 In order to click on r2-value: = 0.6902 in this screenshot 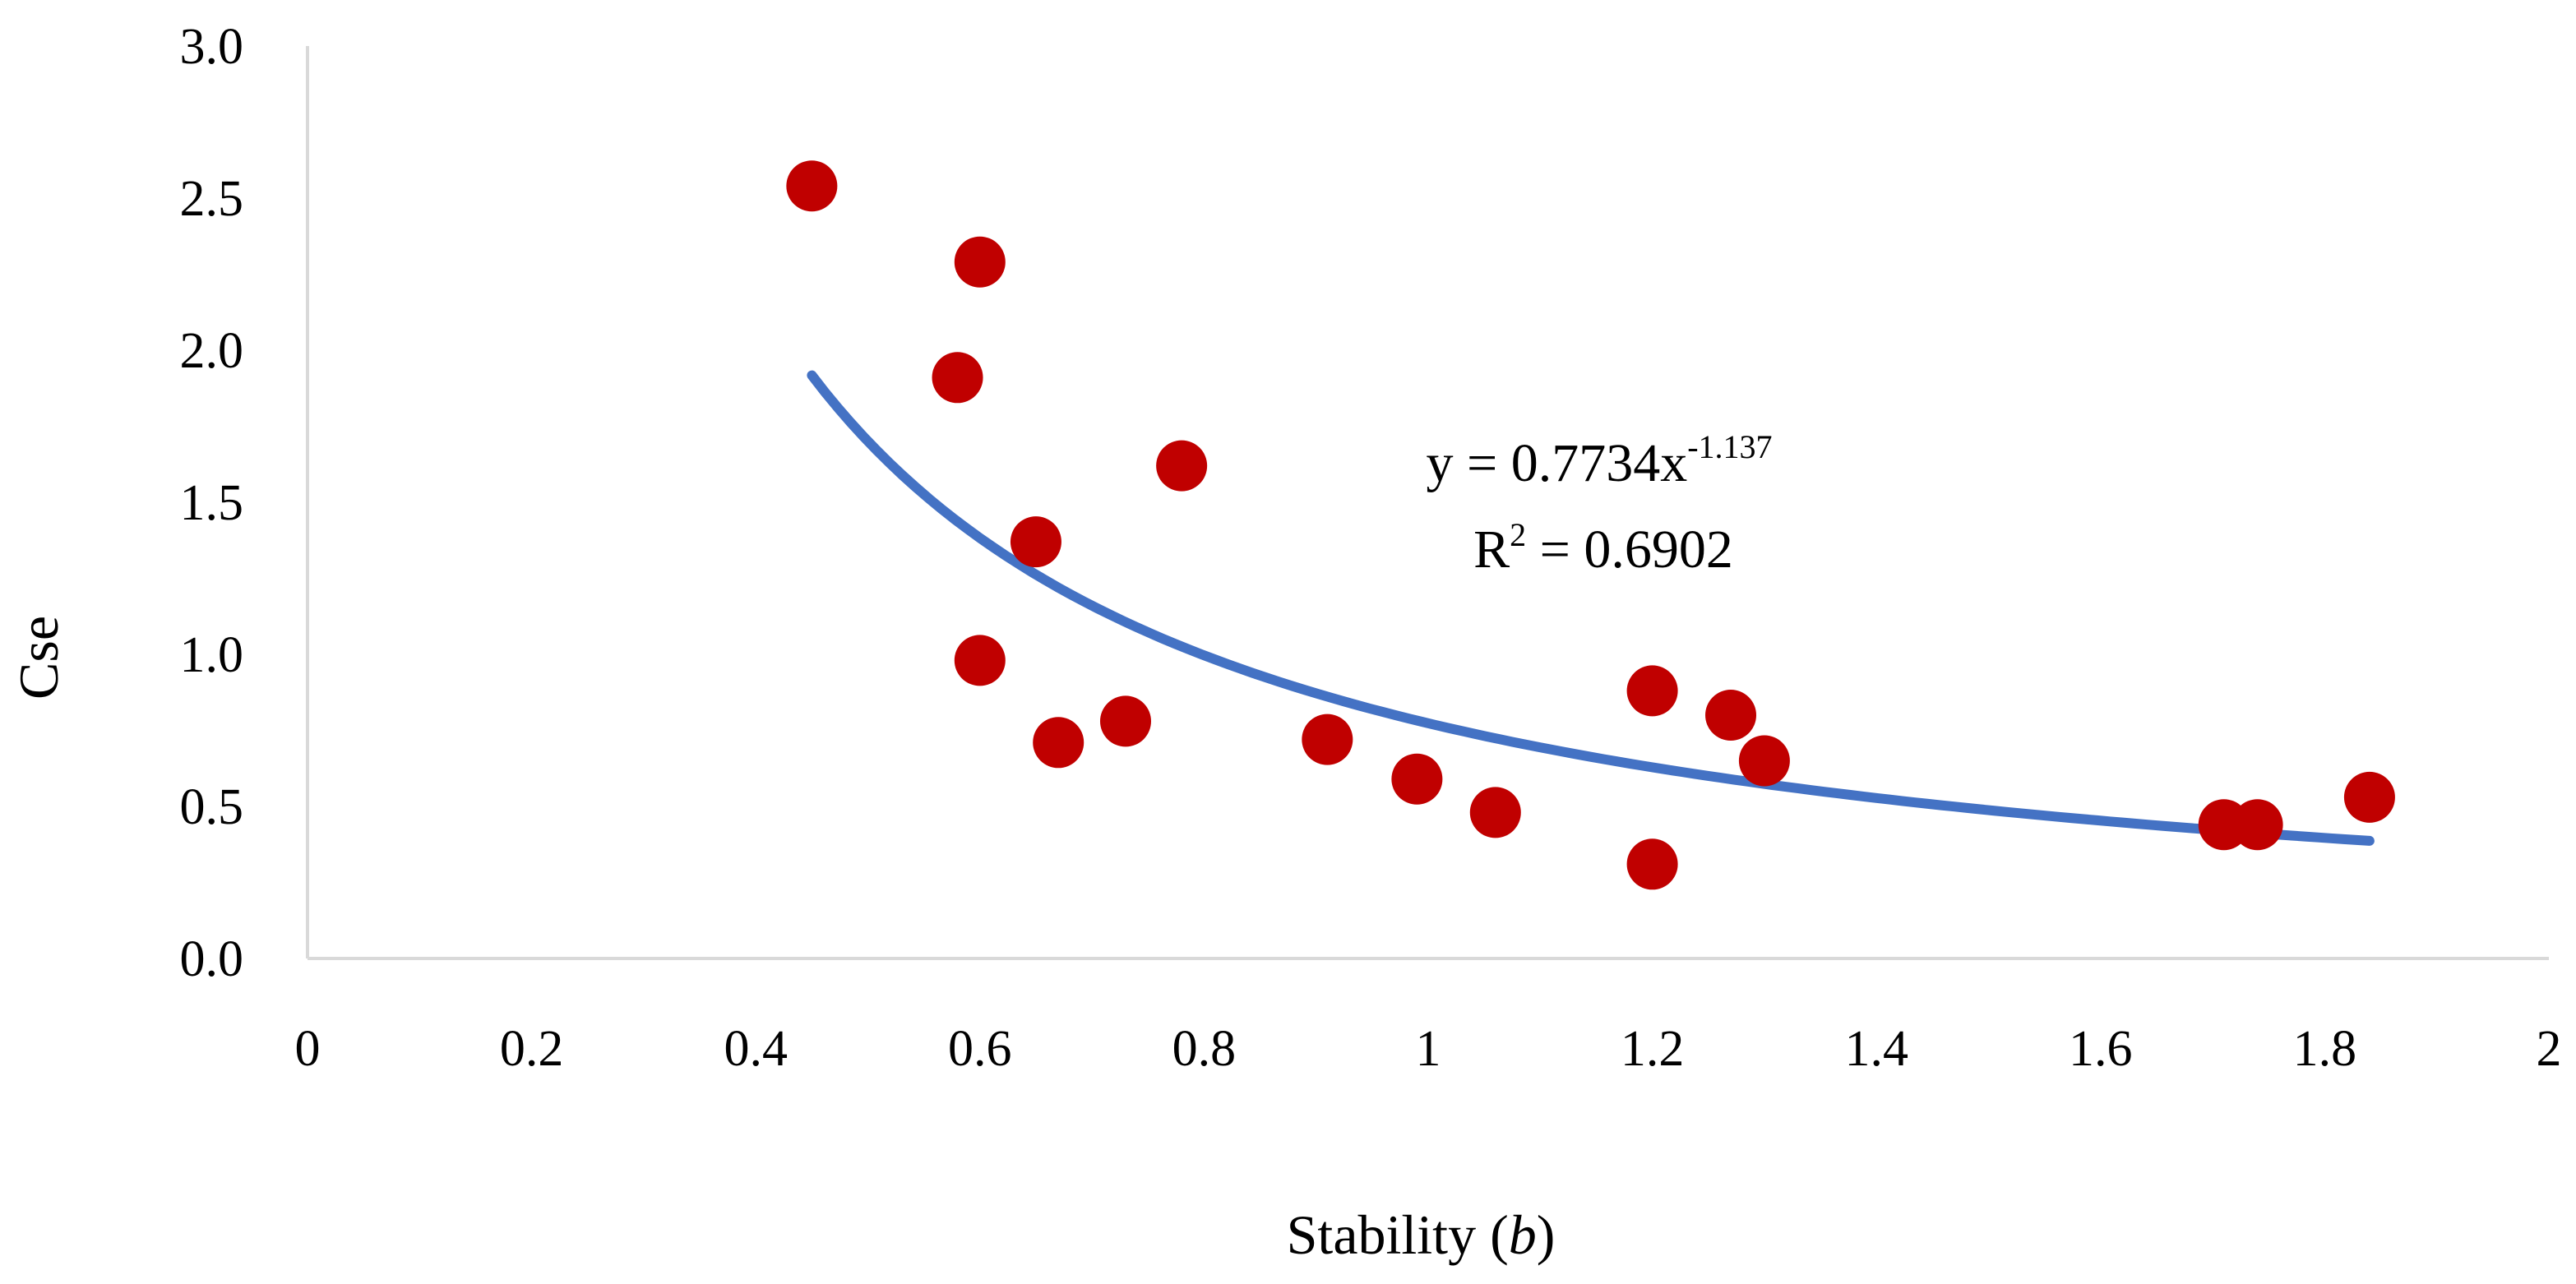, I will do `click(1629, 550)`.